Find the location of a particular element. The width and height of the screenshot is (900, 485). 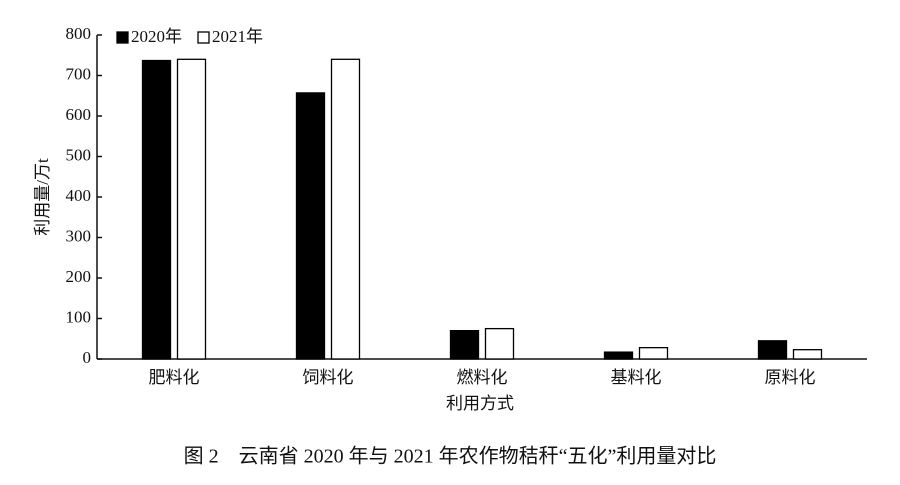

x-tick-label: 基料化 is located at coordinates (636, 377).